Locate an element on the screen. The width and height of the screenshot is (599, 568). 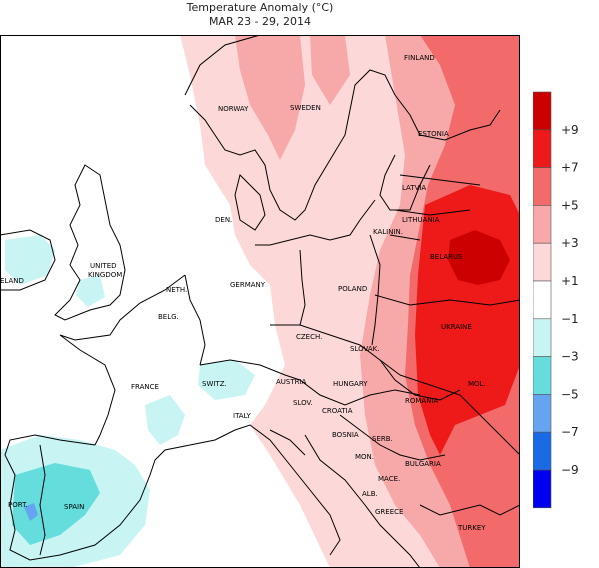
colorbar-tick-label: −5 is located at coordinates (570, 394).